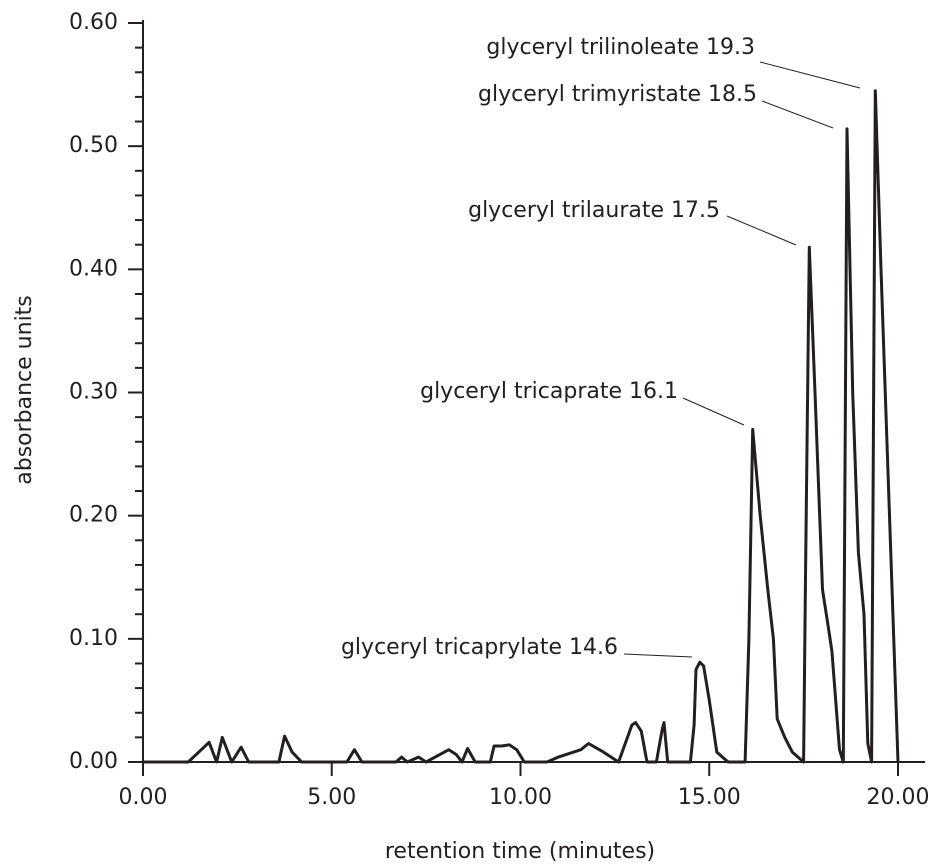 This screenshot has height=865, width=936. Describe the element at coordinates (93, 268) in the screenshot. I see `y-tick-label: 0.40` at that location.